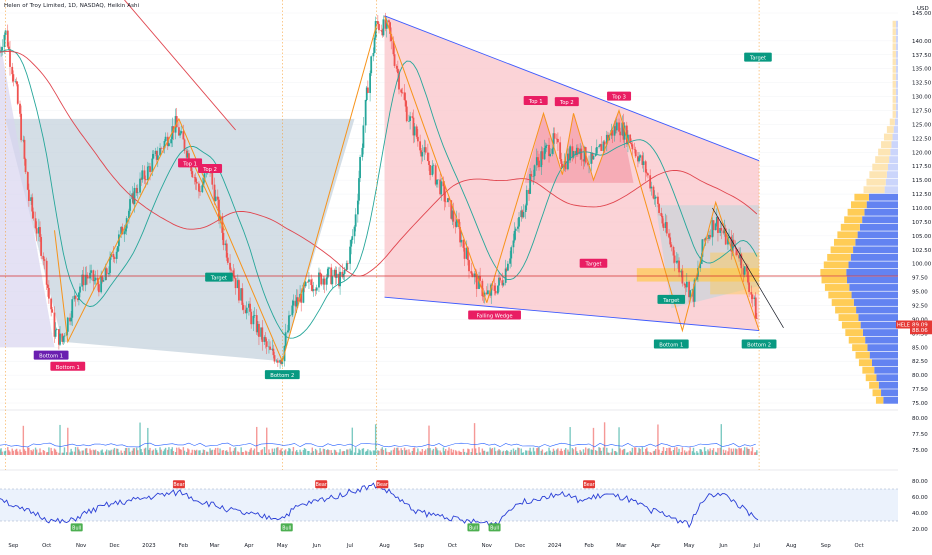  Describe the element at coordinates (321, 484) in the screenshot. I see `rsi-signal-badge` at that location.